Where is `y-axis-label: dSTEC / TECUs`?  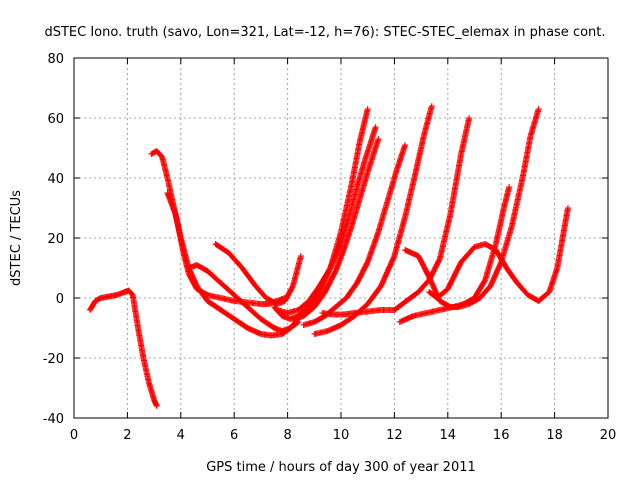 y-axis-label: dSTEC / TECUs is located at coordinates (16, 238).